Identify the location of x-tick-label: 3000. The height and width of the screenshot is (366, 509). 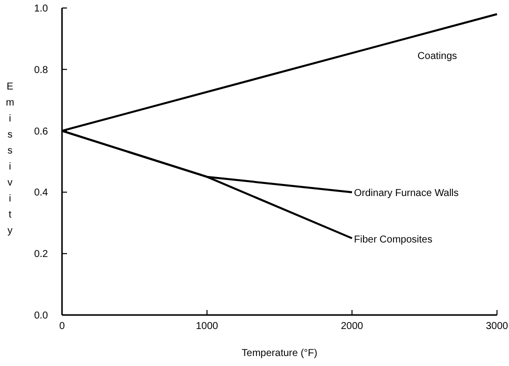
(497, 326).